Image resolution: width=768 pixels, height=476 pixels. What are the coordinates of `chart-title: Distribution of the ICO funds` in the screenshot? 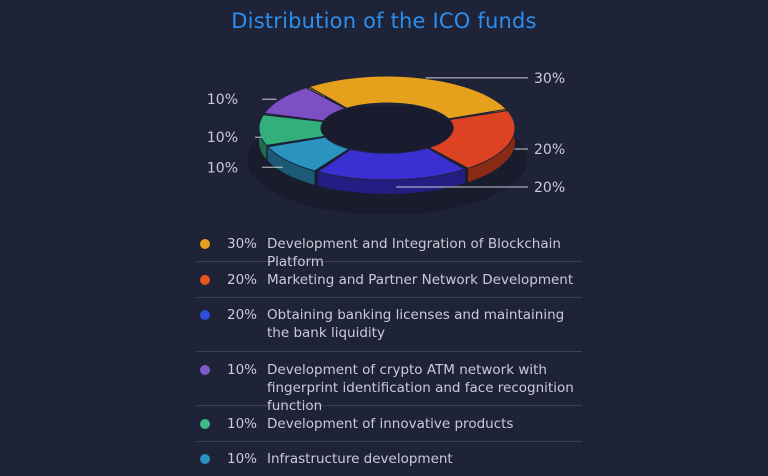 It's located at (384, 21).